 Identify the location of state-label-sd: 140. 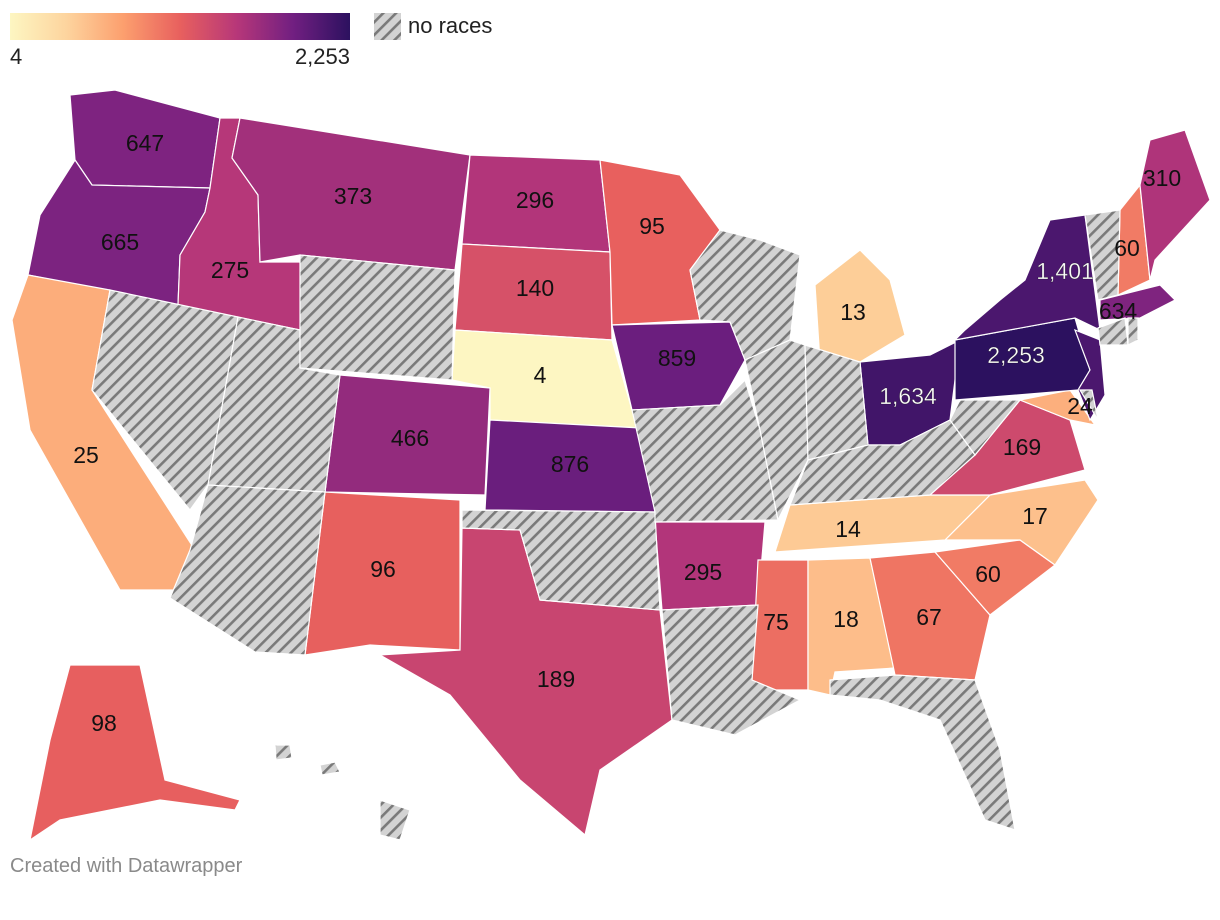
(535, 288).